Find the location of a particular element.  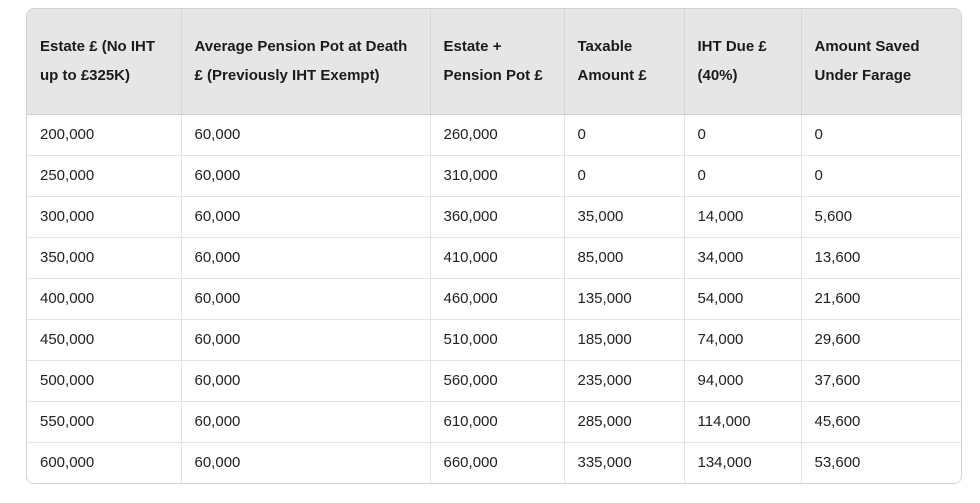

table-cell: 410,000 is located at coordinates (496, 257).